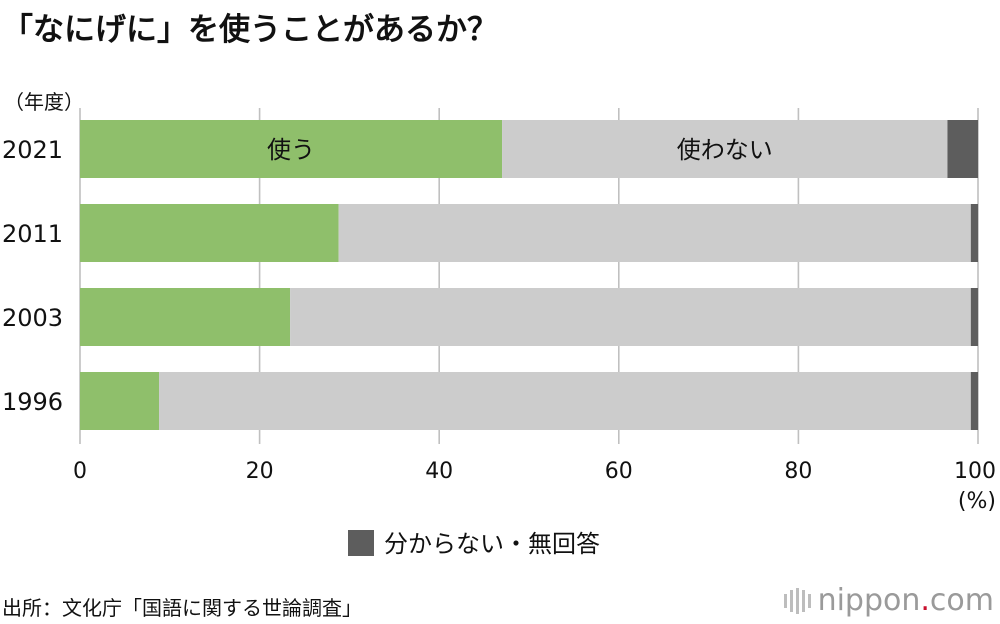 Image resolution: width=1000 pixels, height=624 pixels. I want to click on x-tick-label-60: 60, so click(619, 471).